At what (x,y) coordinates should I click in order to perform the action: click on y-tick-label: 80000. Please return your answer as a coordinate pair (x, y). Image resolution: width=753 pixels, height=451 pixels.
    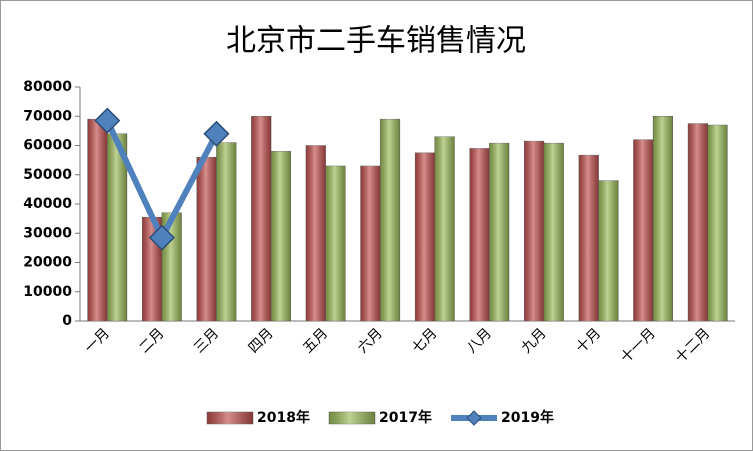
    Looking at the image, I should click on (47, 87).